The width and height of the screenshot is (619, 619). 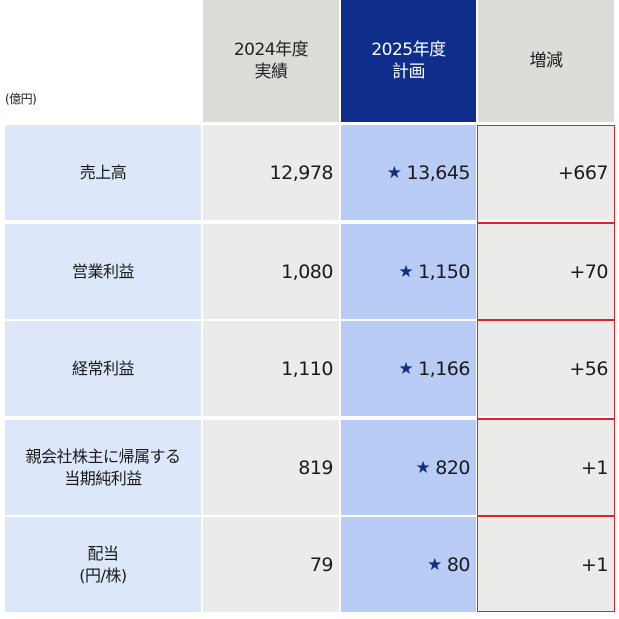 I want to click on row-label-line: 当期純利益, so click(x=103, y=478).